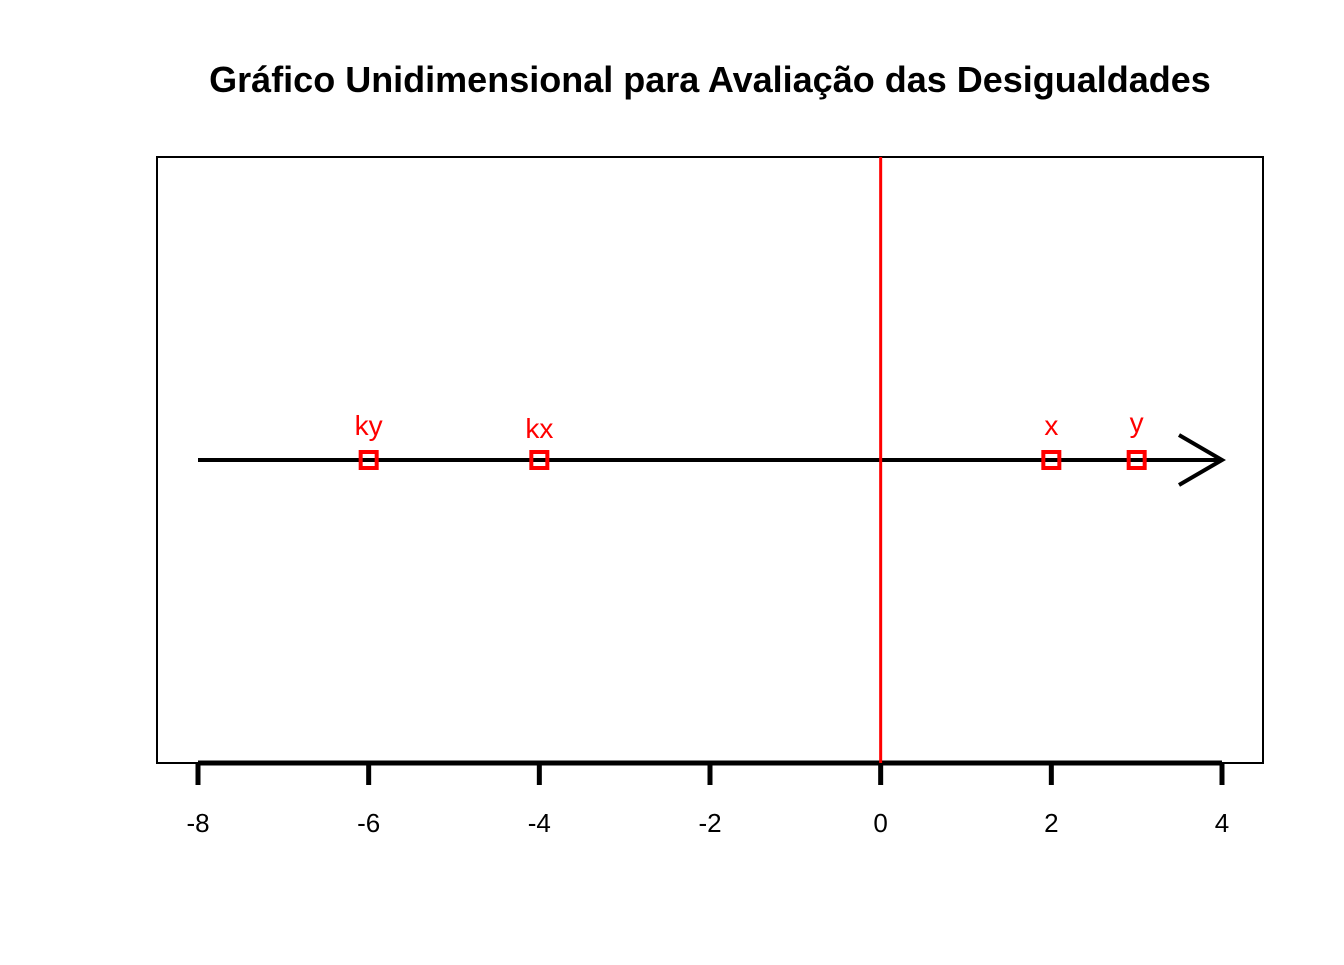  I want to click on x-tick-label: -4, so click(539, 823).